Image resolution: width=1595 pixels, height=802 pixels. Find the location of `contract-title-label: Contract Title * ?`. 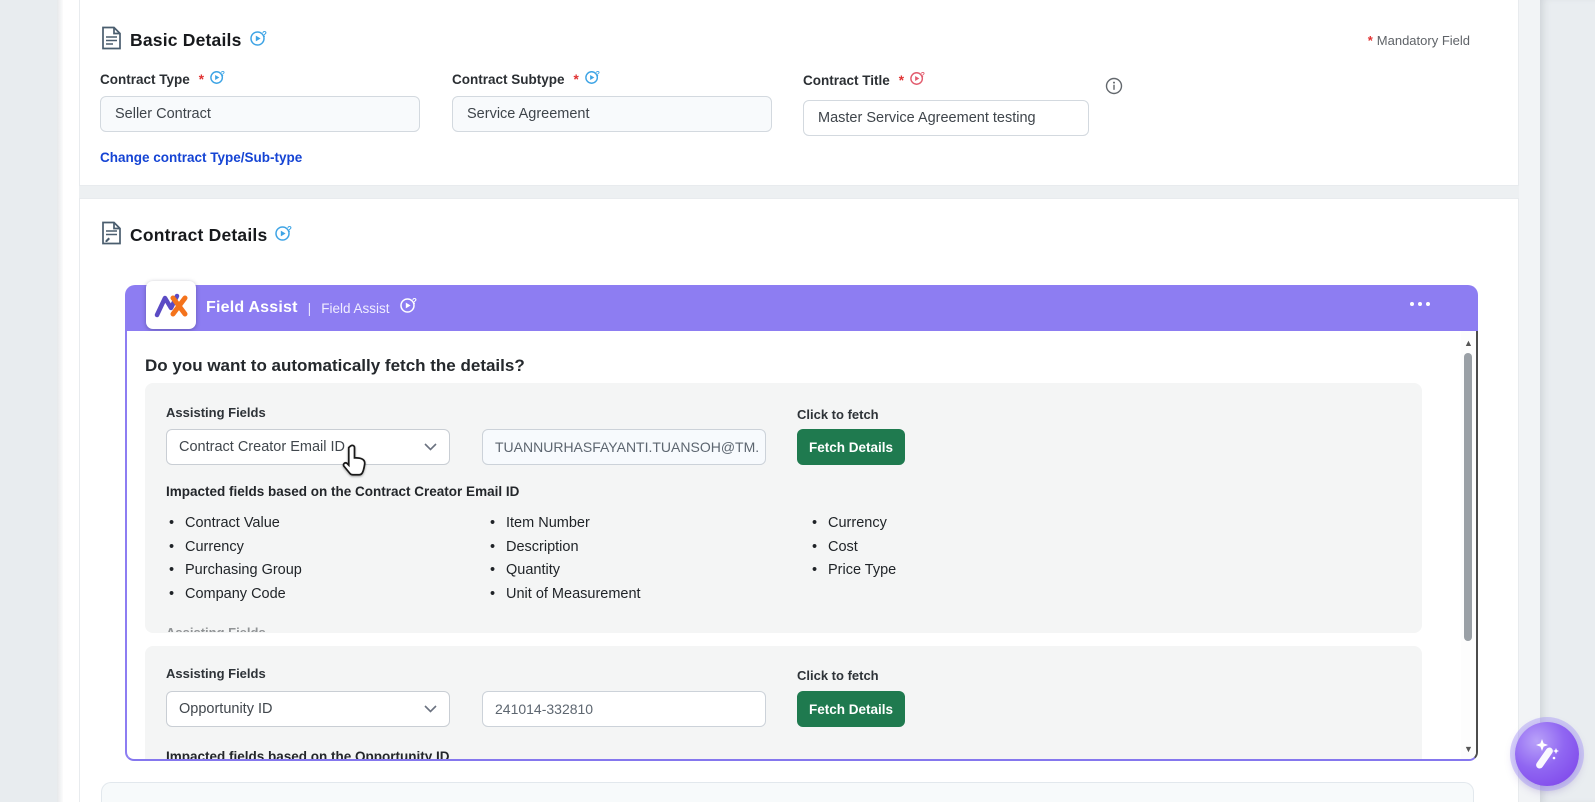

contract-title-label: Contract Title * ? is located at coordinates (864, 80).